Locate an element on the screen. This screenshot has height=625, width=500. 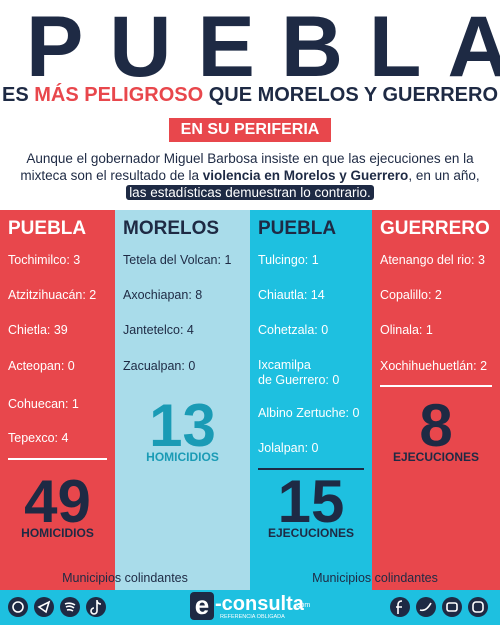
intro-text: , en un año, is located at coordinates (444, 175).